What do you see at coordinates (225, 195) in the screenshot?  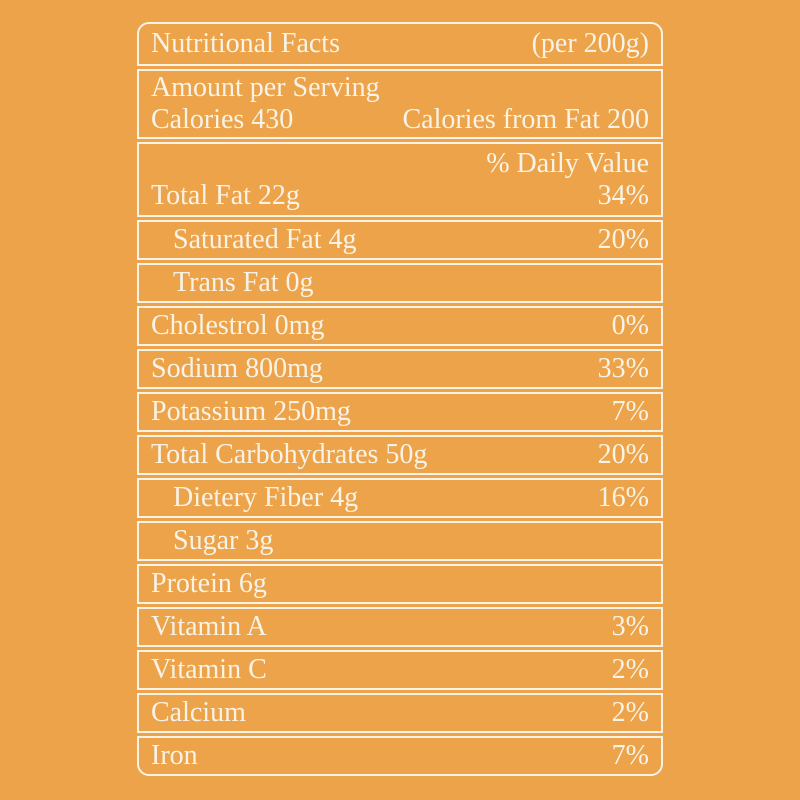 I see `nutrient-name: Total Fat 22g` at bounding box center [225, 195].